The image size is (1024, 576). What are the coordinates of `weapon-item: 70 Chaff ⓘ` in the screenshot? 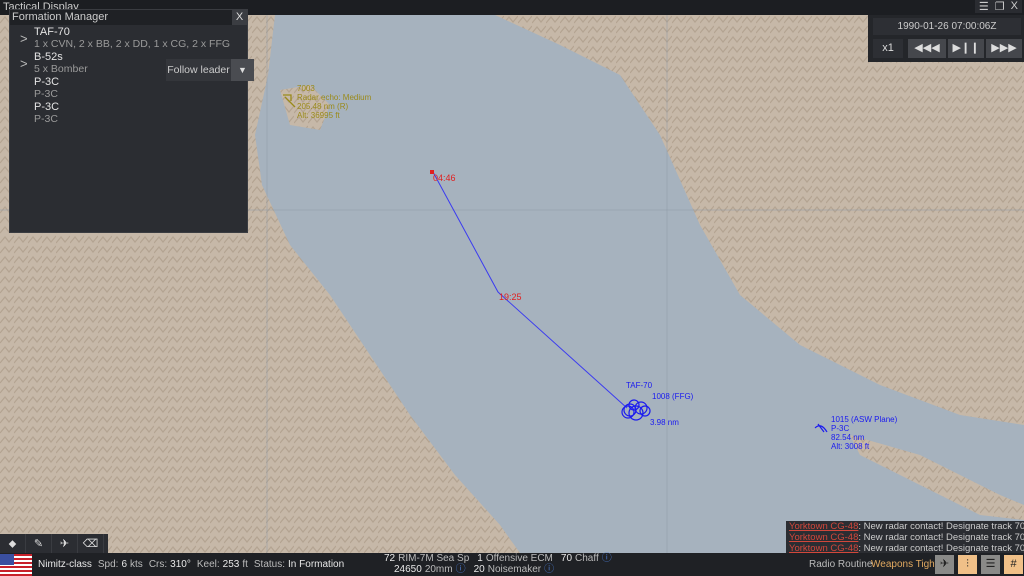 It's located at (586, 558).